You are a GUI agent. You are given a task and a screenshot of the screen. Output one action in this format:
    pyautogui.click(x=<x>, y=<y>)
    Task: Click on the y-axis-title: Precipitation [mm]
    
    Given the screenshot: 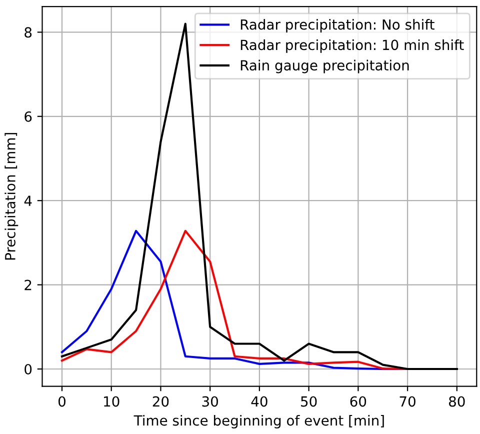 What is the action you would take?
    pyautogui.click(x=11, y=196)
    